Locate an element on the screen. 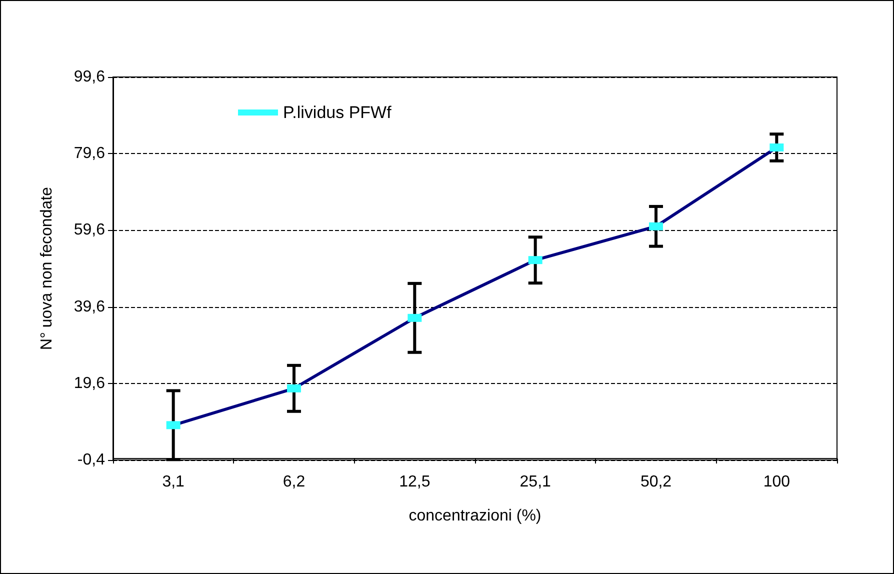 The width and height of the screenshot is (894, 574). x-tick-label: 6,2 is located at coordinates (294, 482).